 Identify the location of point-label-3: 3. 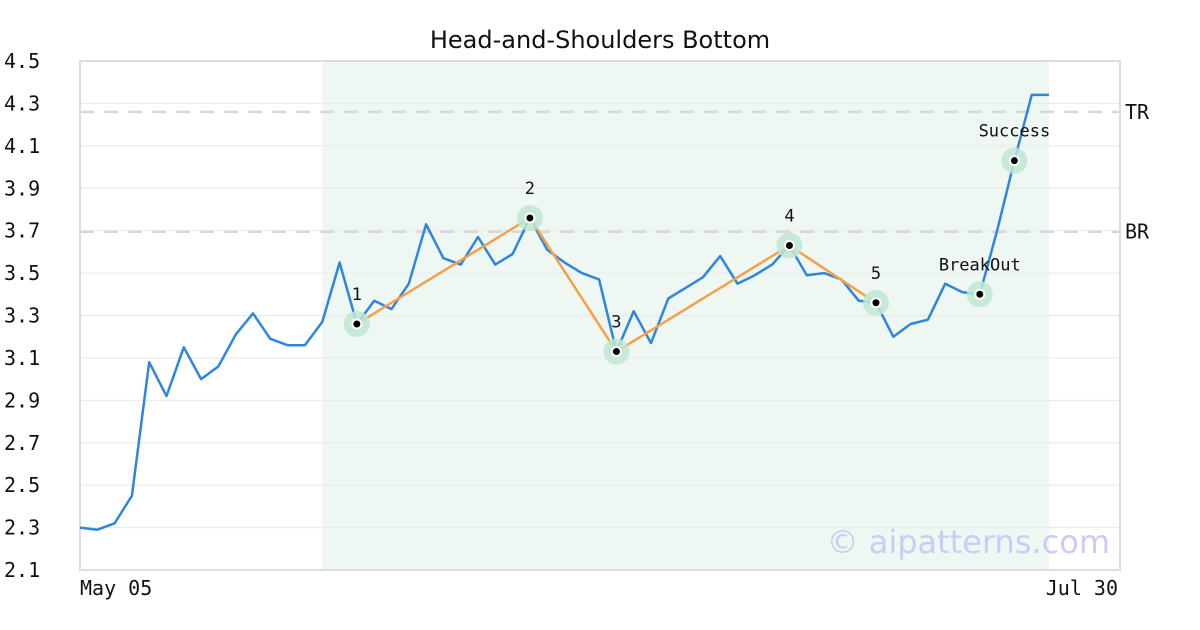
(616, 323).